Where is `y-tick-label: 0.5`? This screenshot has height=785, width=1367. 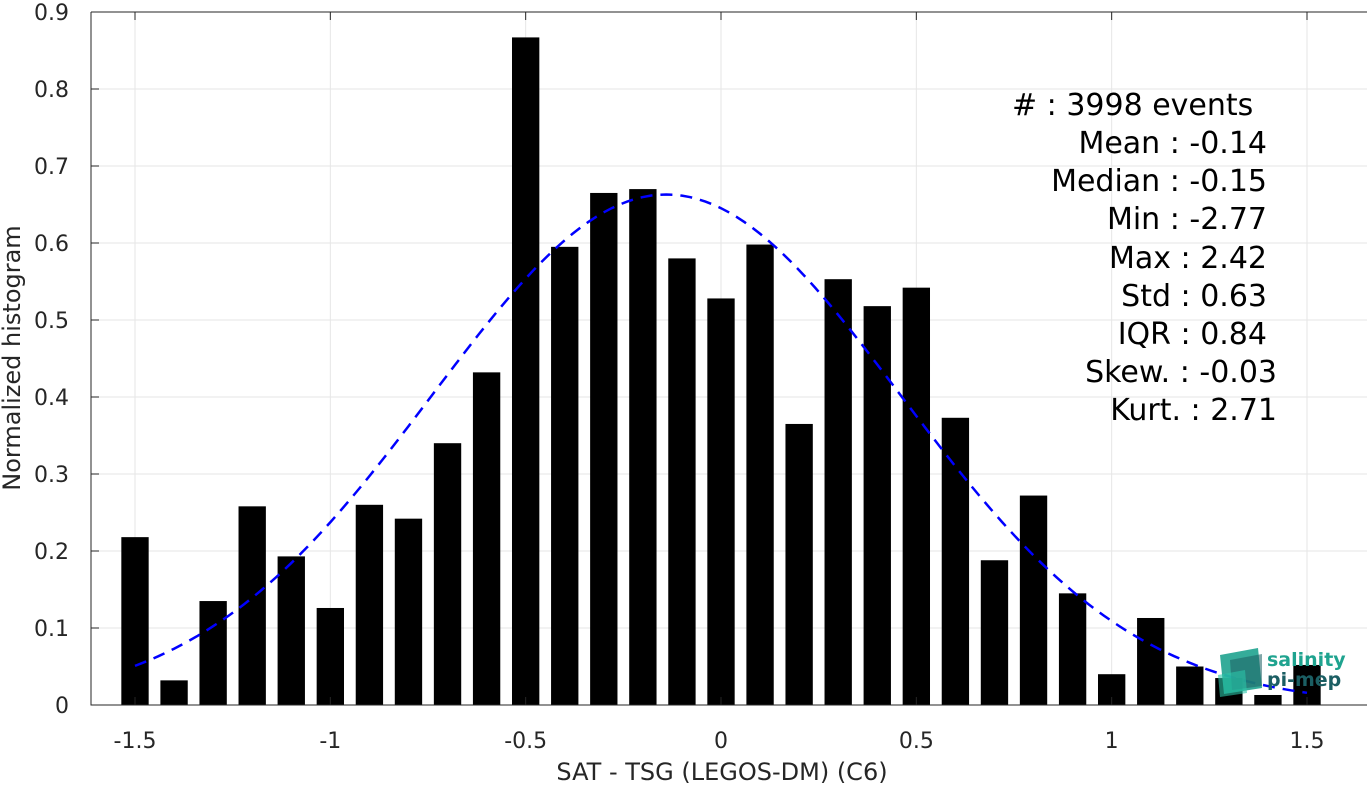 y-tick-label: 0.5 is located at coordinates (51, 321).